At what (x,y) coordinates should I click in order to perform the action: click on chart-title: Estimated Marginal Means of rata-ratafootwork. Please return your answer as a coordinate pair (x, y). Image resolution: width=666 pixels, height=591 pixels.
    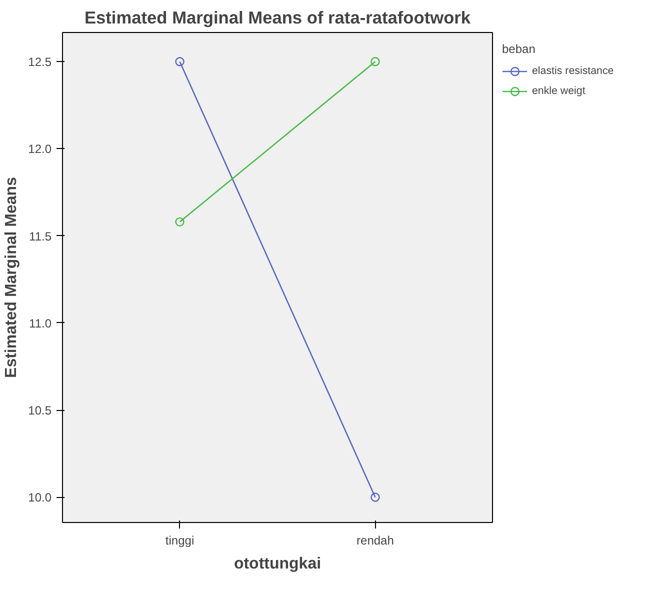
    Looking at the image, I should click on (277, 18).